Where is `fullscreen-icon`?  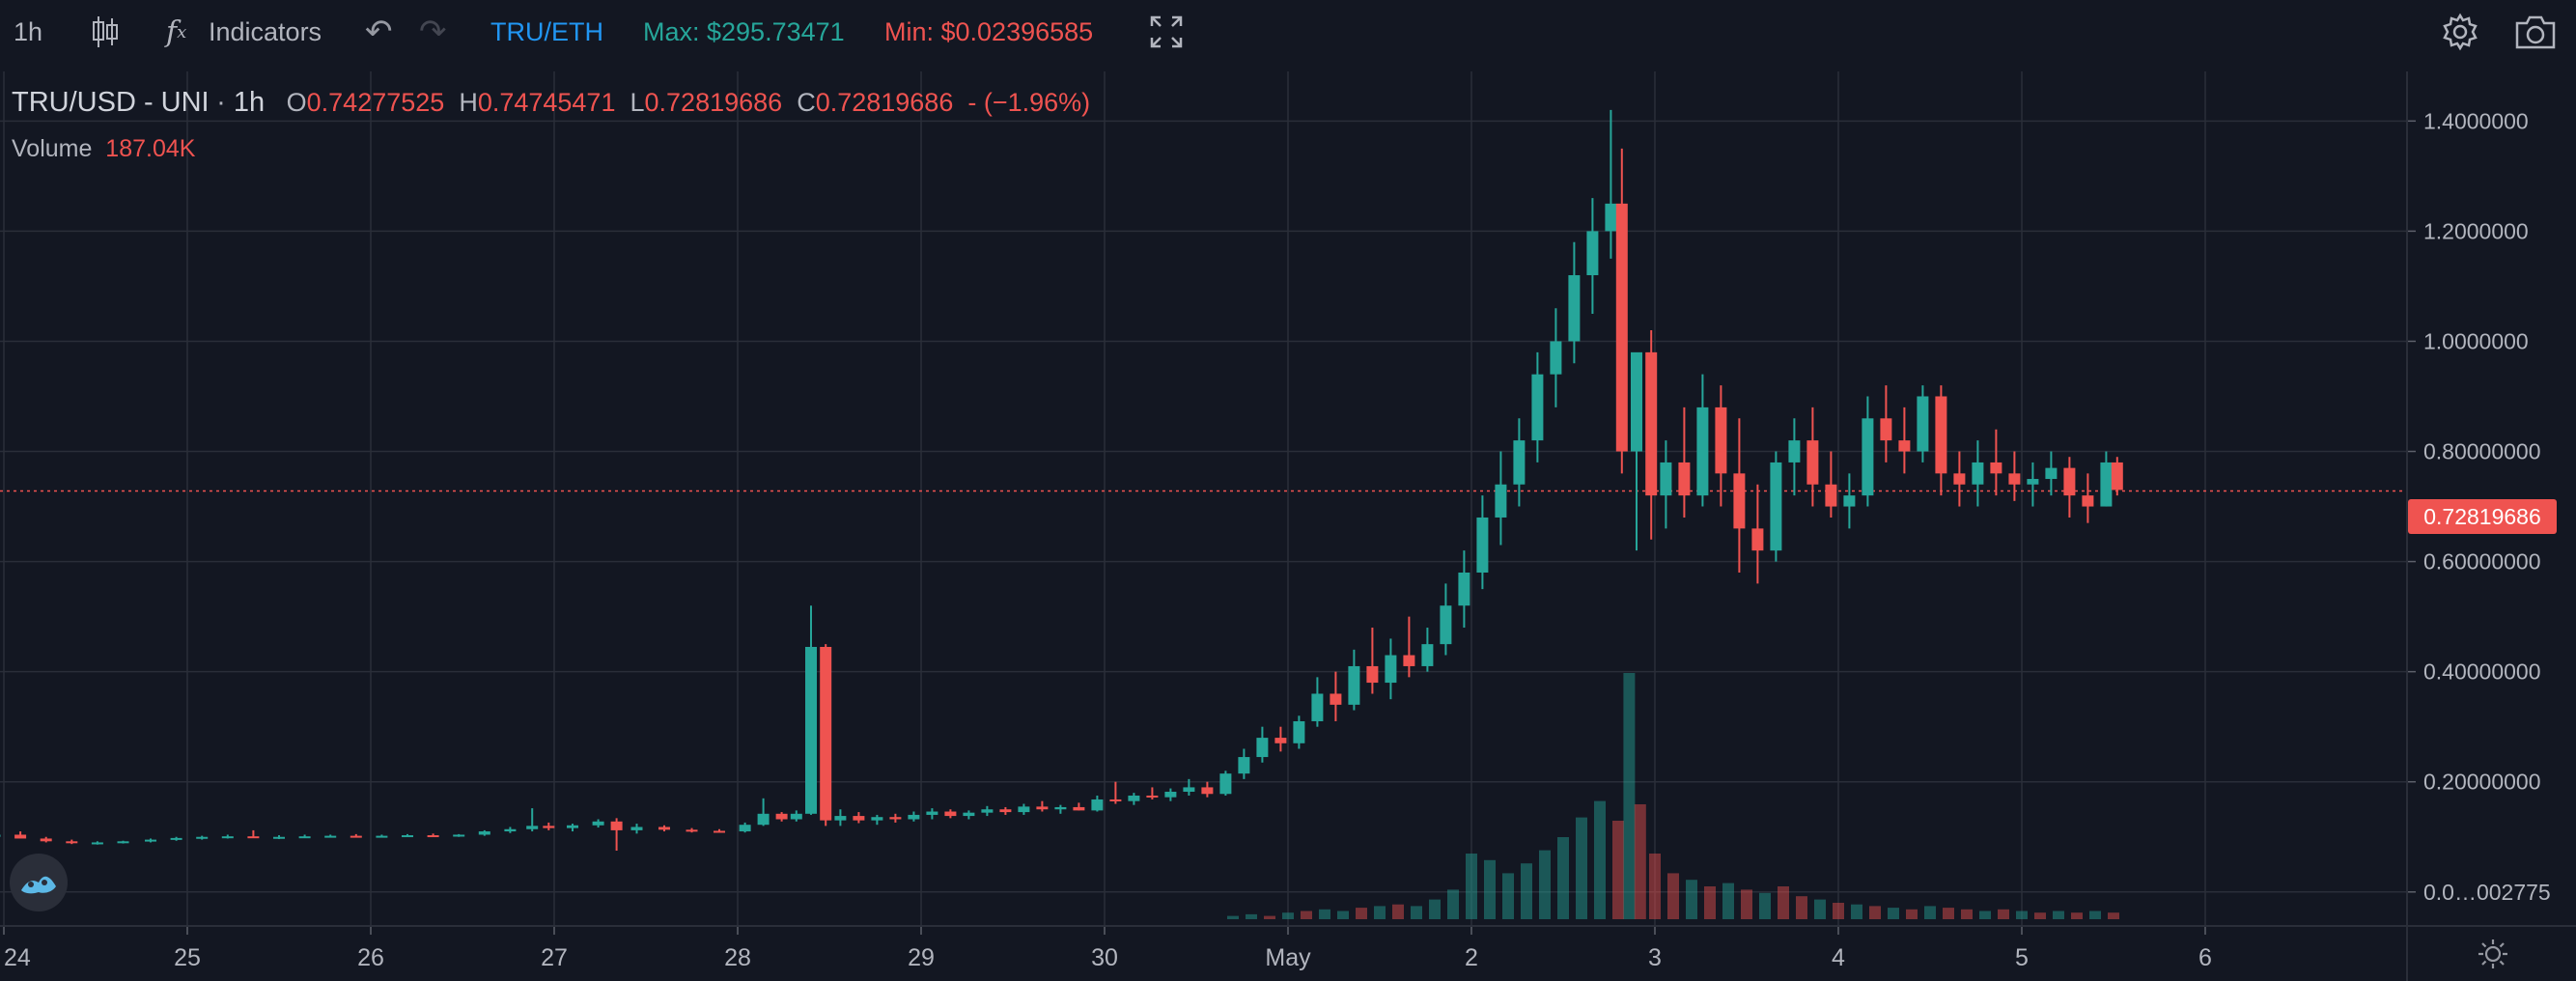 fullscreen-icon is located at coordinates (1167, 32).